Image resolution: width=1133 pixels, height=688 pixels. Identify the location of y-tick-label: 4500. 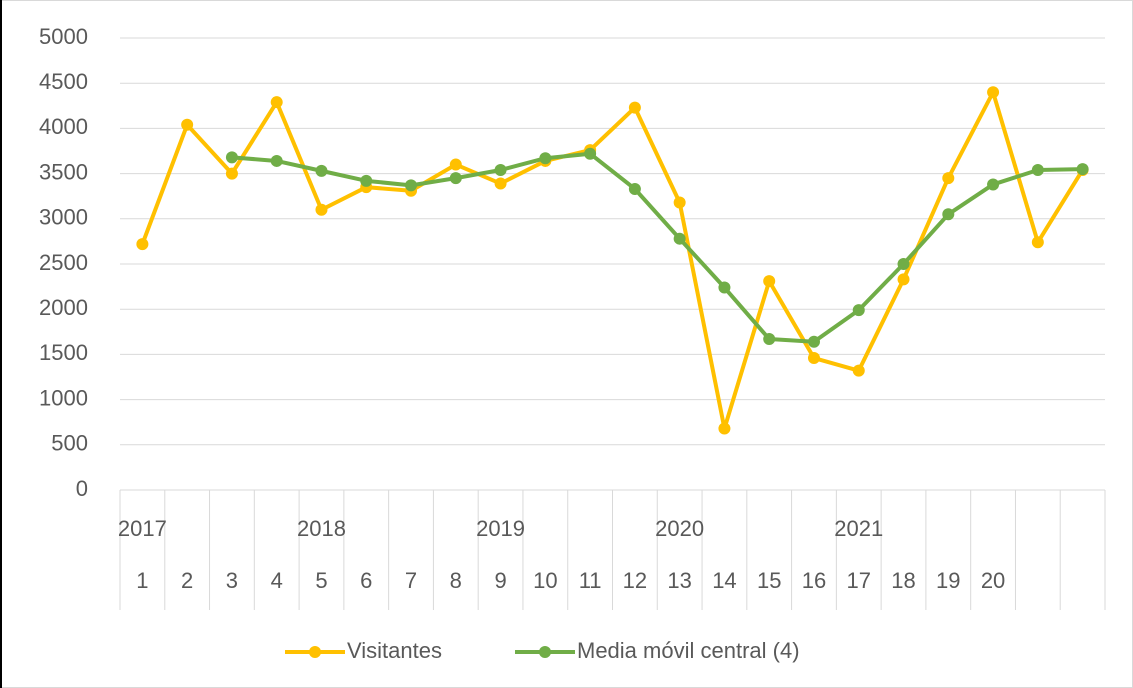
(63, 81).